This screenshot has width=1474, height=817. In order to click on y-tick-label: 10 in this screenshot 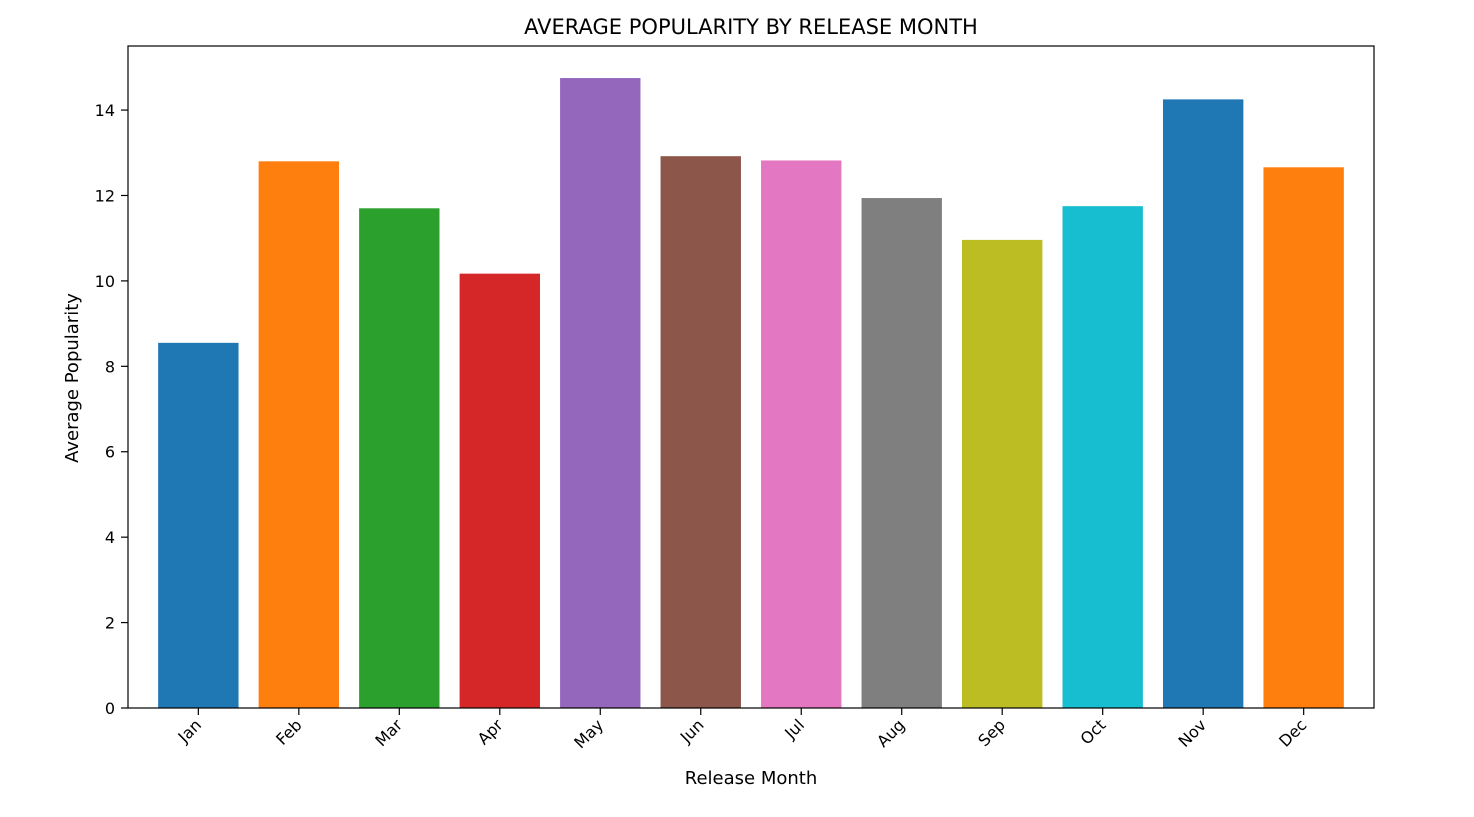, I will do `click(105, 281)`.